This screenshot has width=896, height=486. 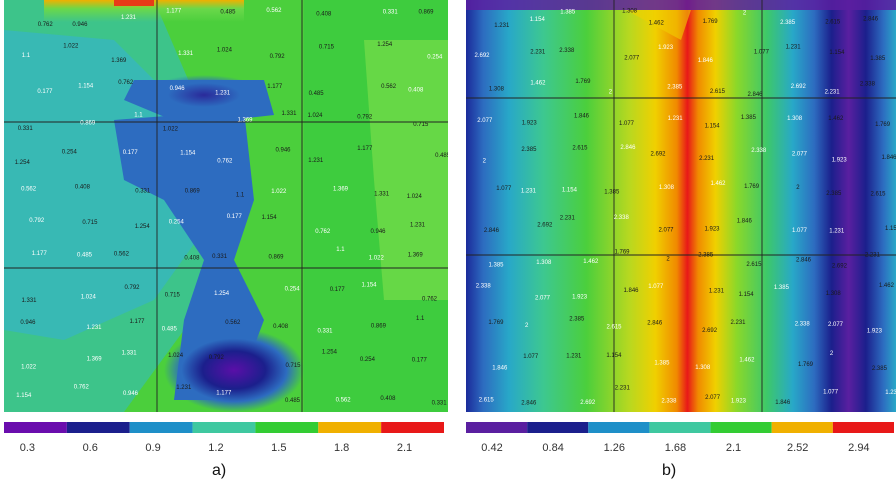 I want to click on heatmap-a-low-upper, so click(x=204, y=95).